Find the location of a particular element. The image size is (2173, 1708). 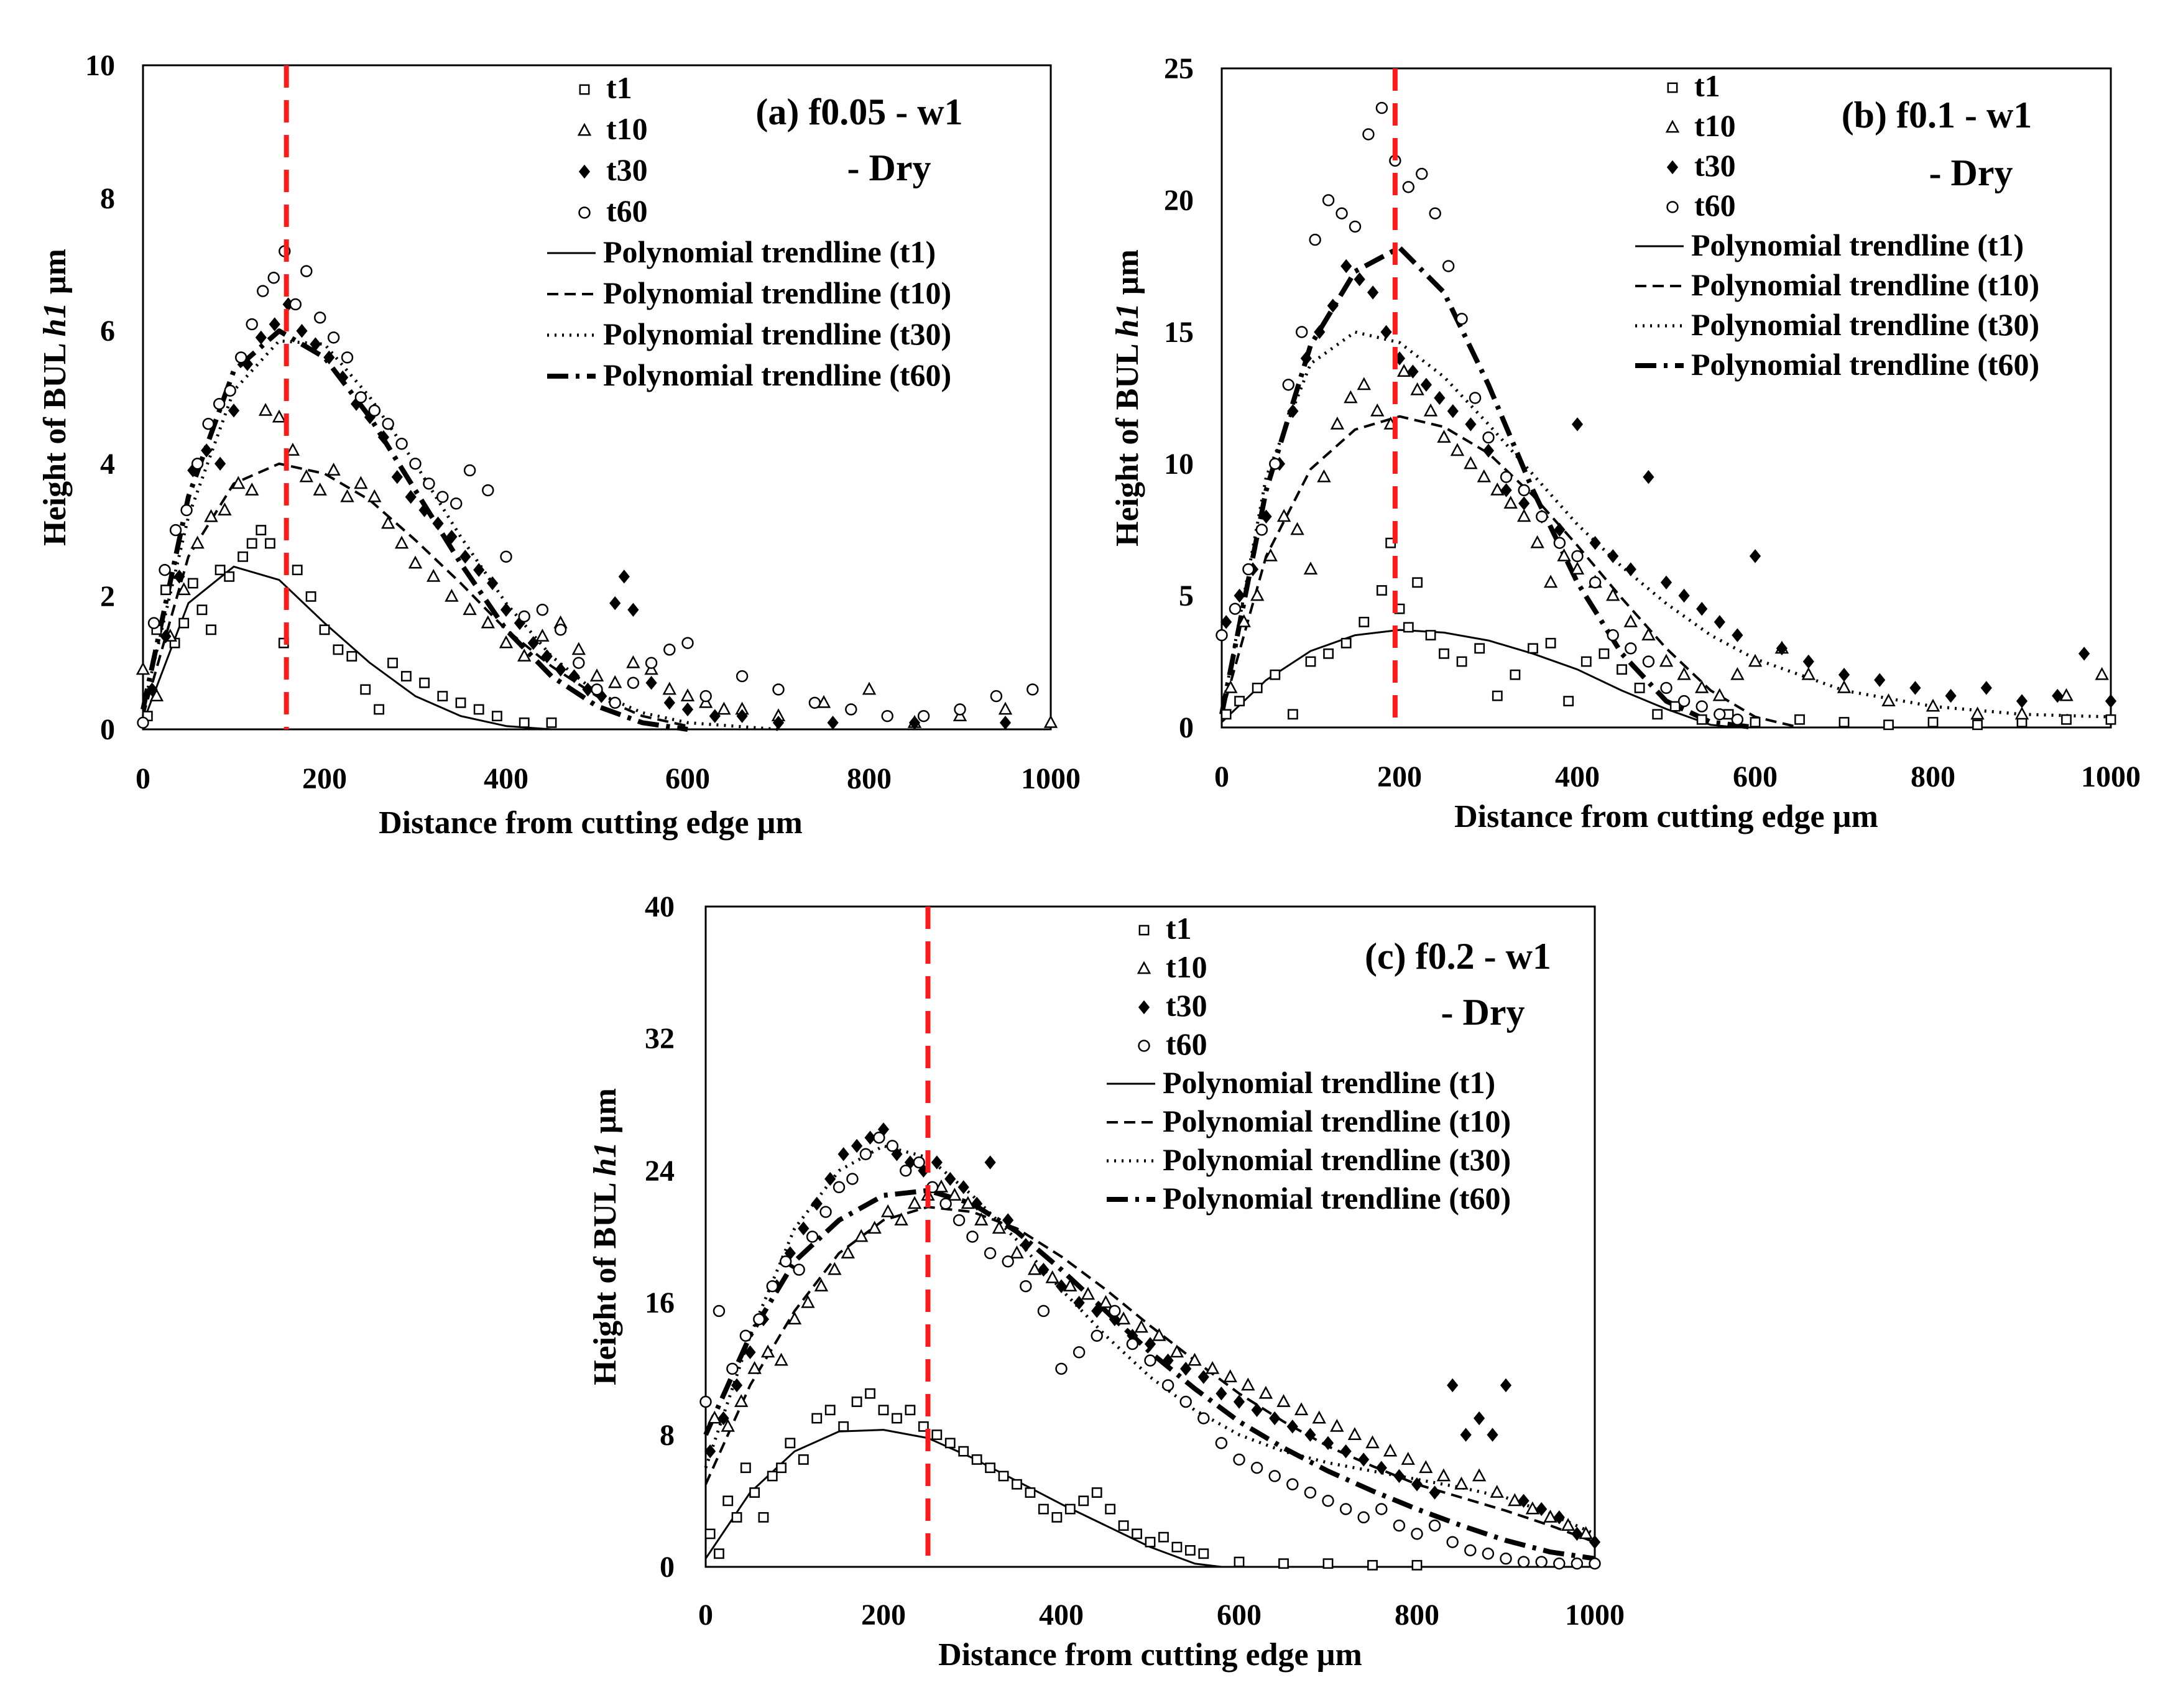

legend-marker-t1 is located at coordinates (584, 89).